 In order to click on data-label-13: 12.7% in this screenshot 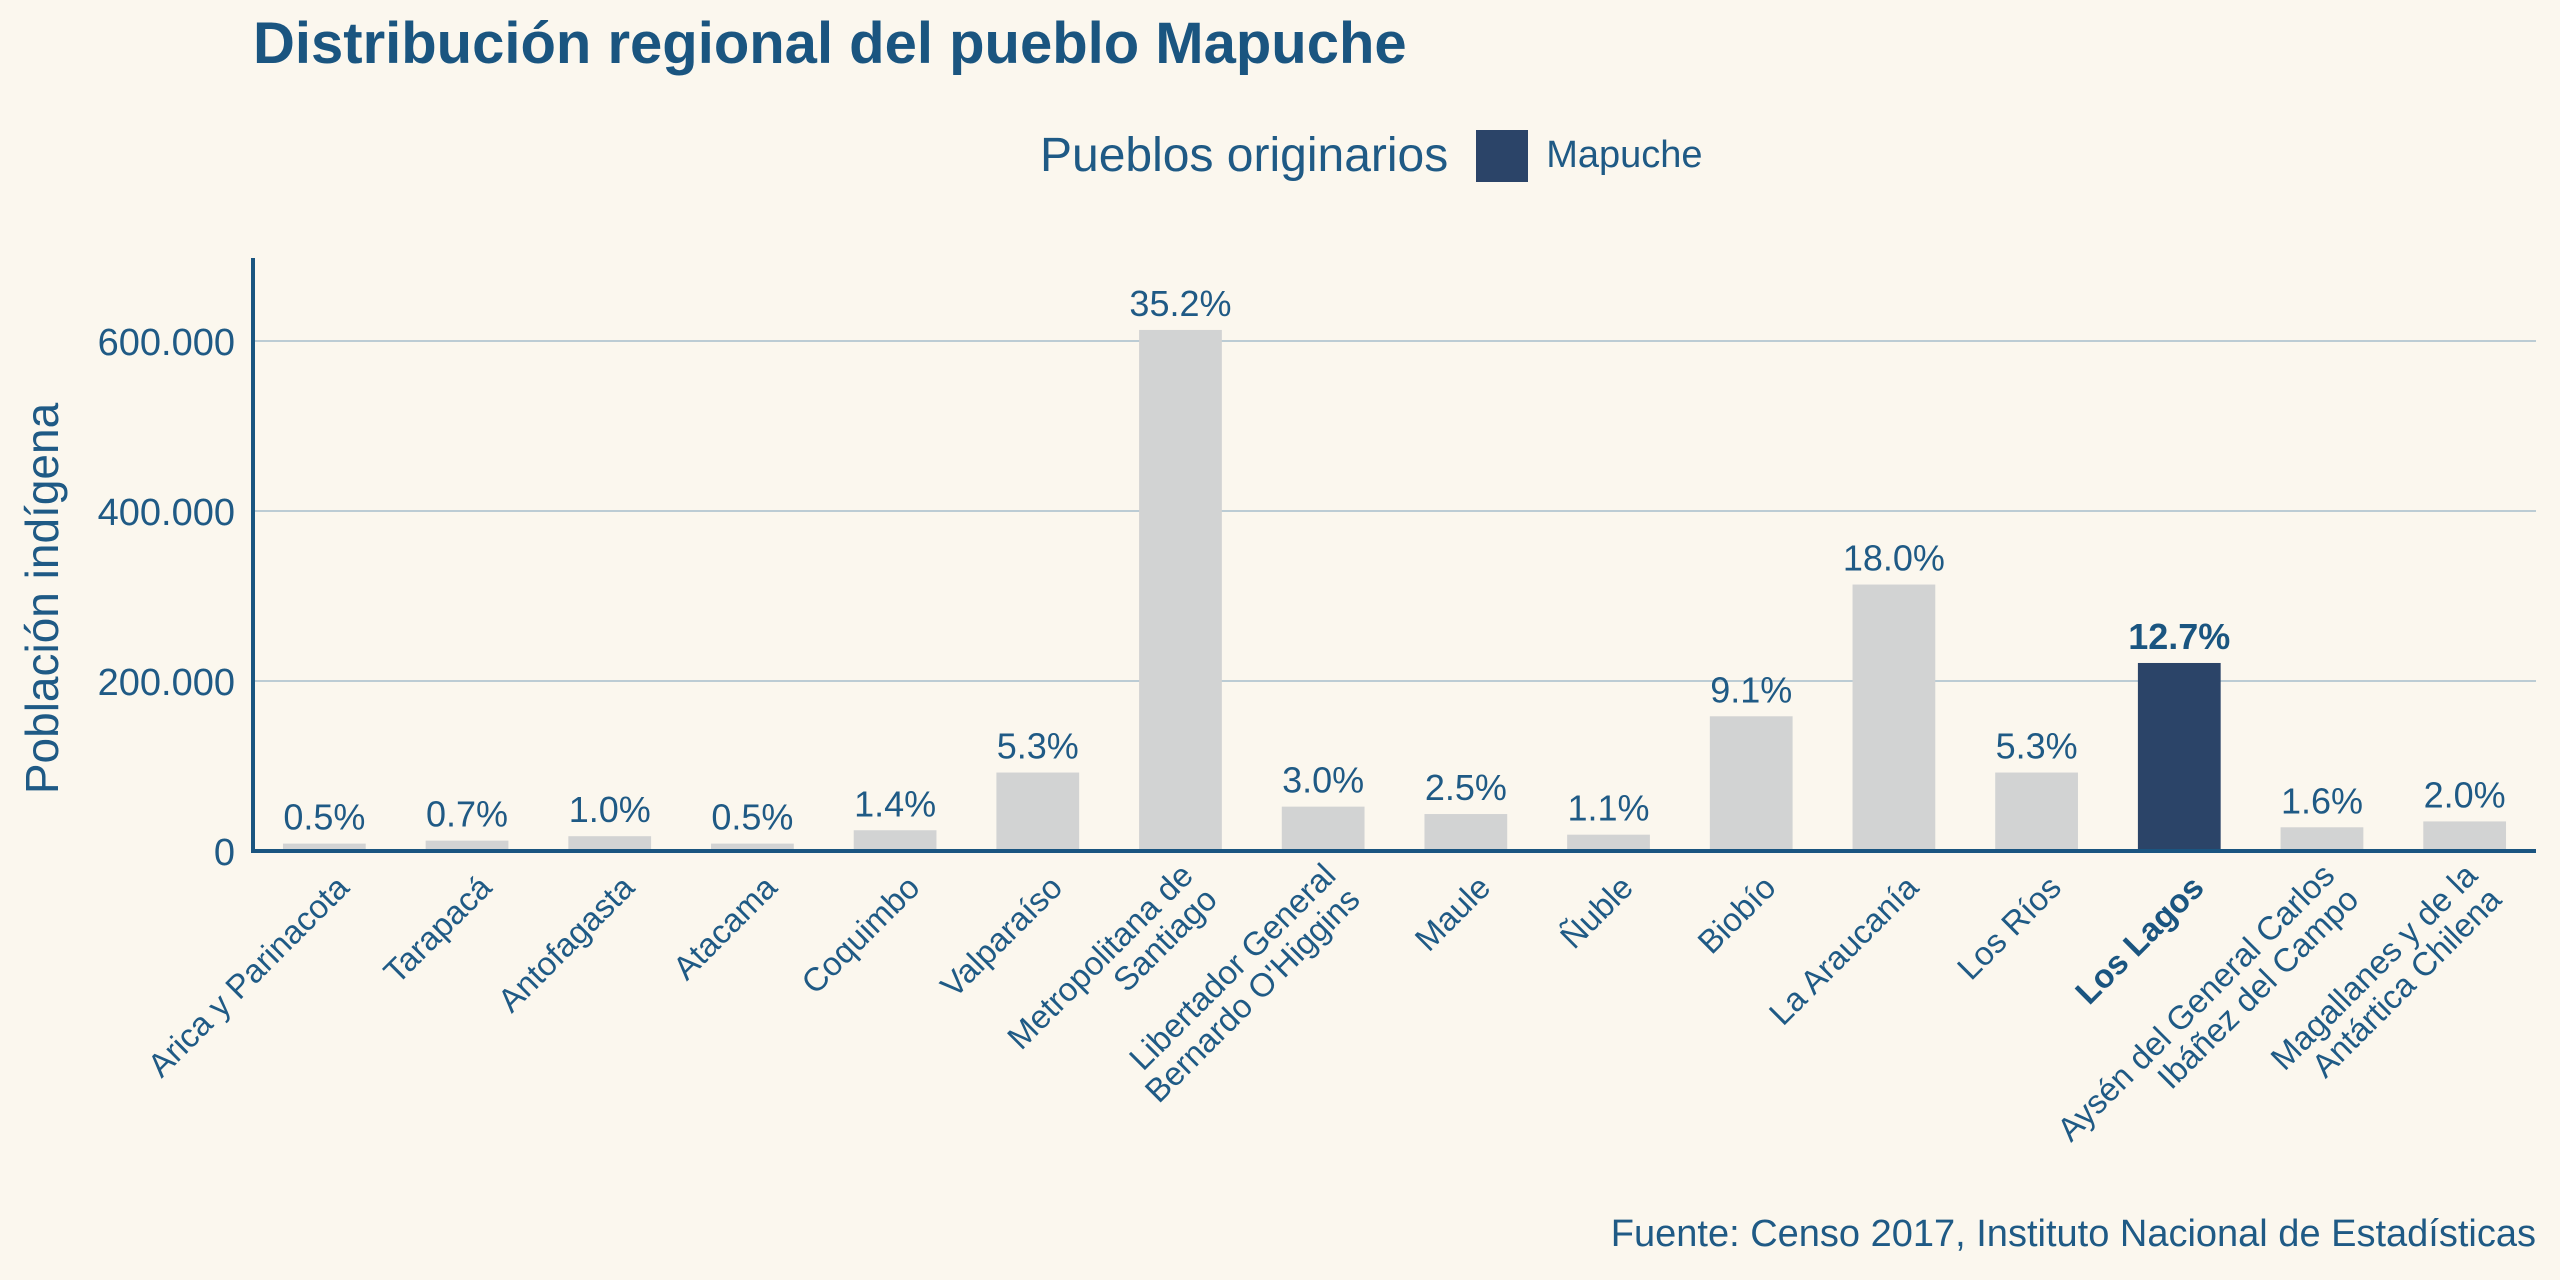, I will do `click(2179, 636)`.